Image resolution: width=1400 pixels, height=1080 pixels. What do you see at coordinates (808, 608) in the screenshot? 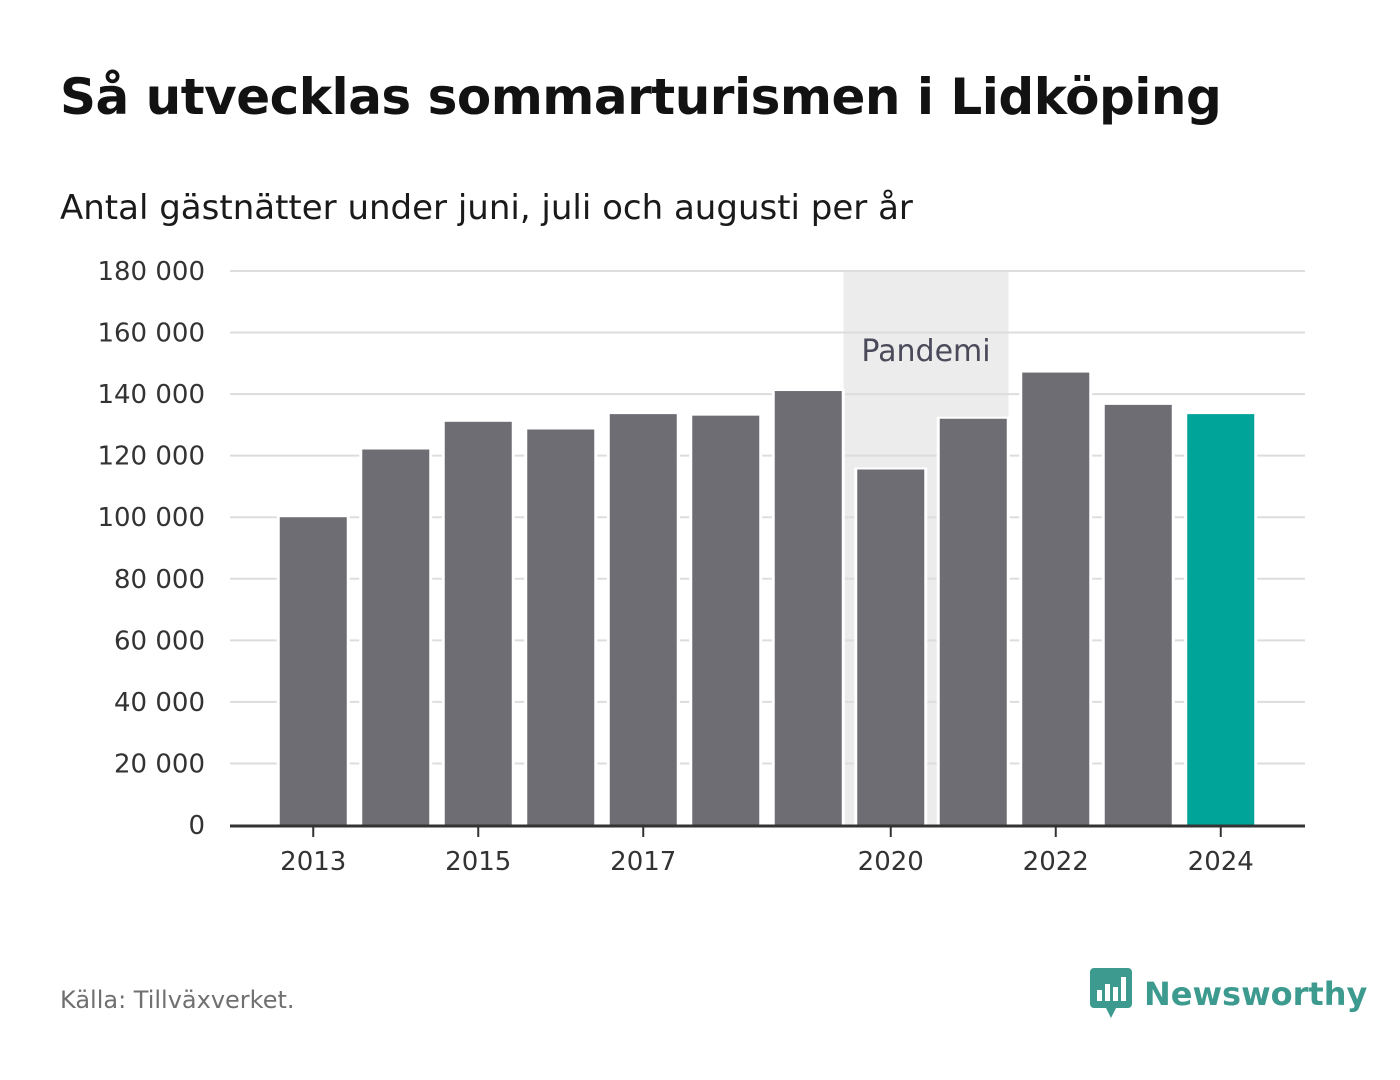
I see `bar-2019` at bounding box center [808, 608].